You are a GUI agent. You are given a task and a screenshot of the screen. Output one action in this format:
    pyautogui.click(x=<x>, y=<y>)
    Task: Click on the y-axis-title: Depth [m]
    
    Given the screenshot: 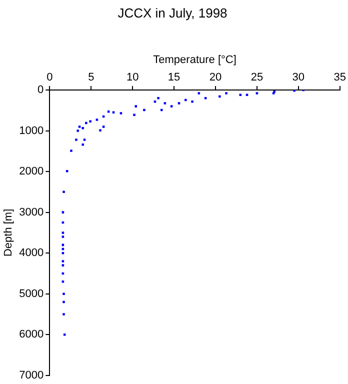 What is the action you would take?
    pyautogui.click(x=8, y=232)
    